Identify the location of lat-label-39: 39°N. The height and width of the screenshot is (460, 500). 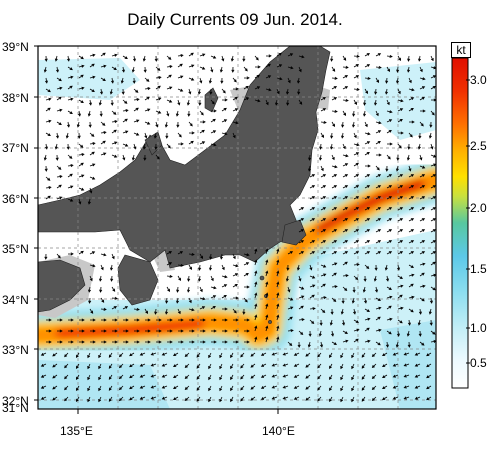
(15, 47).